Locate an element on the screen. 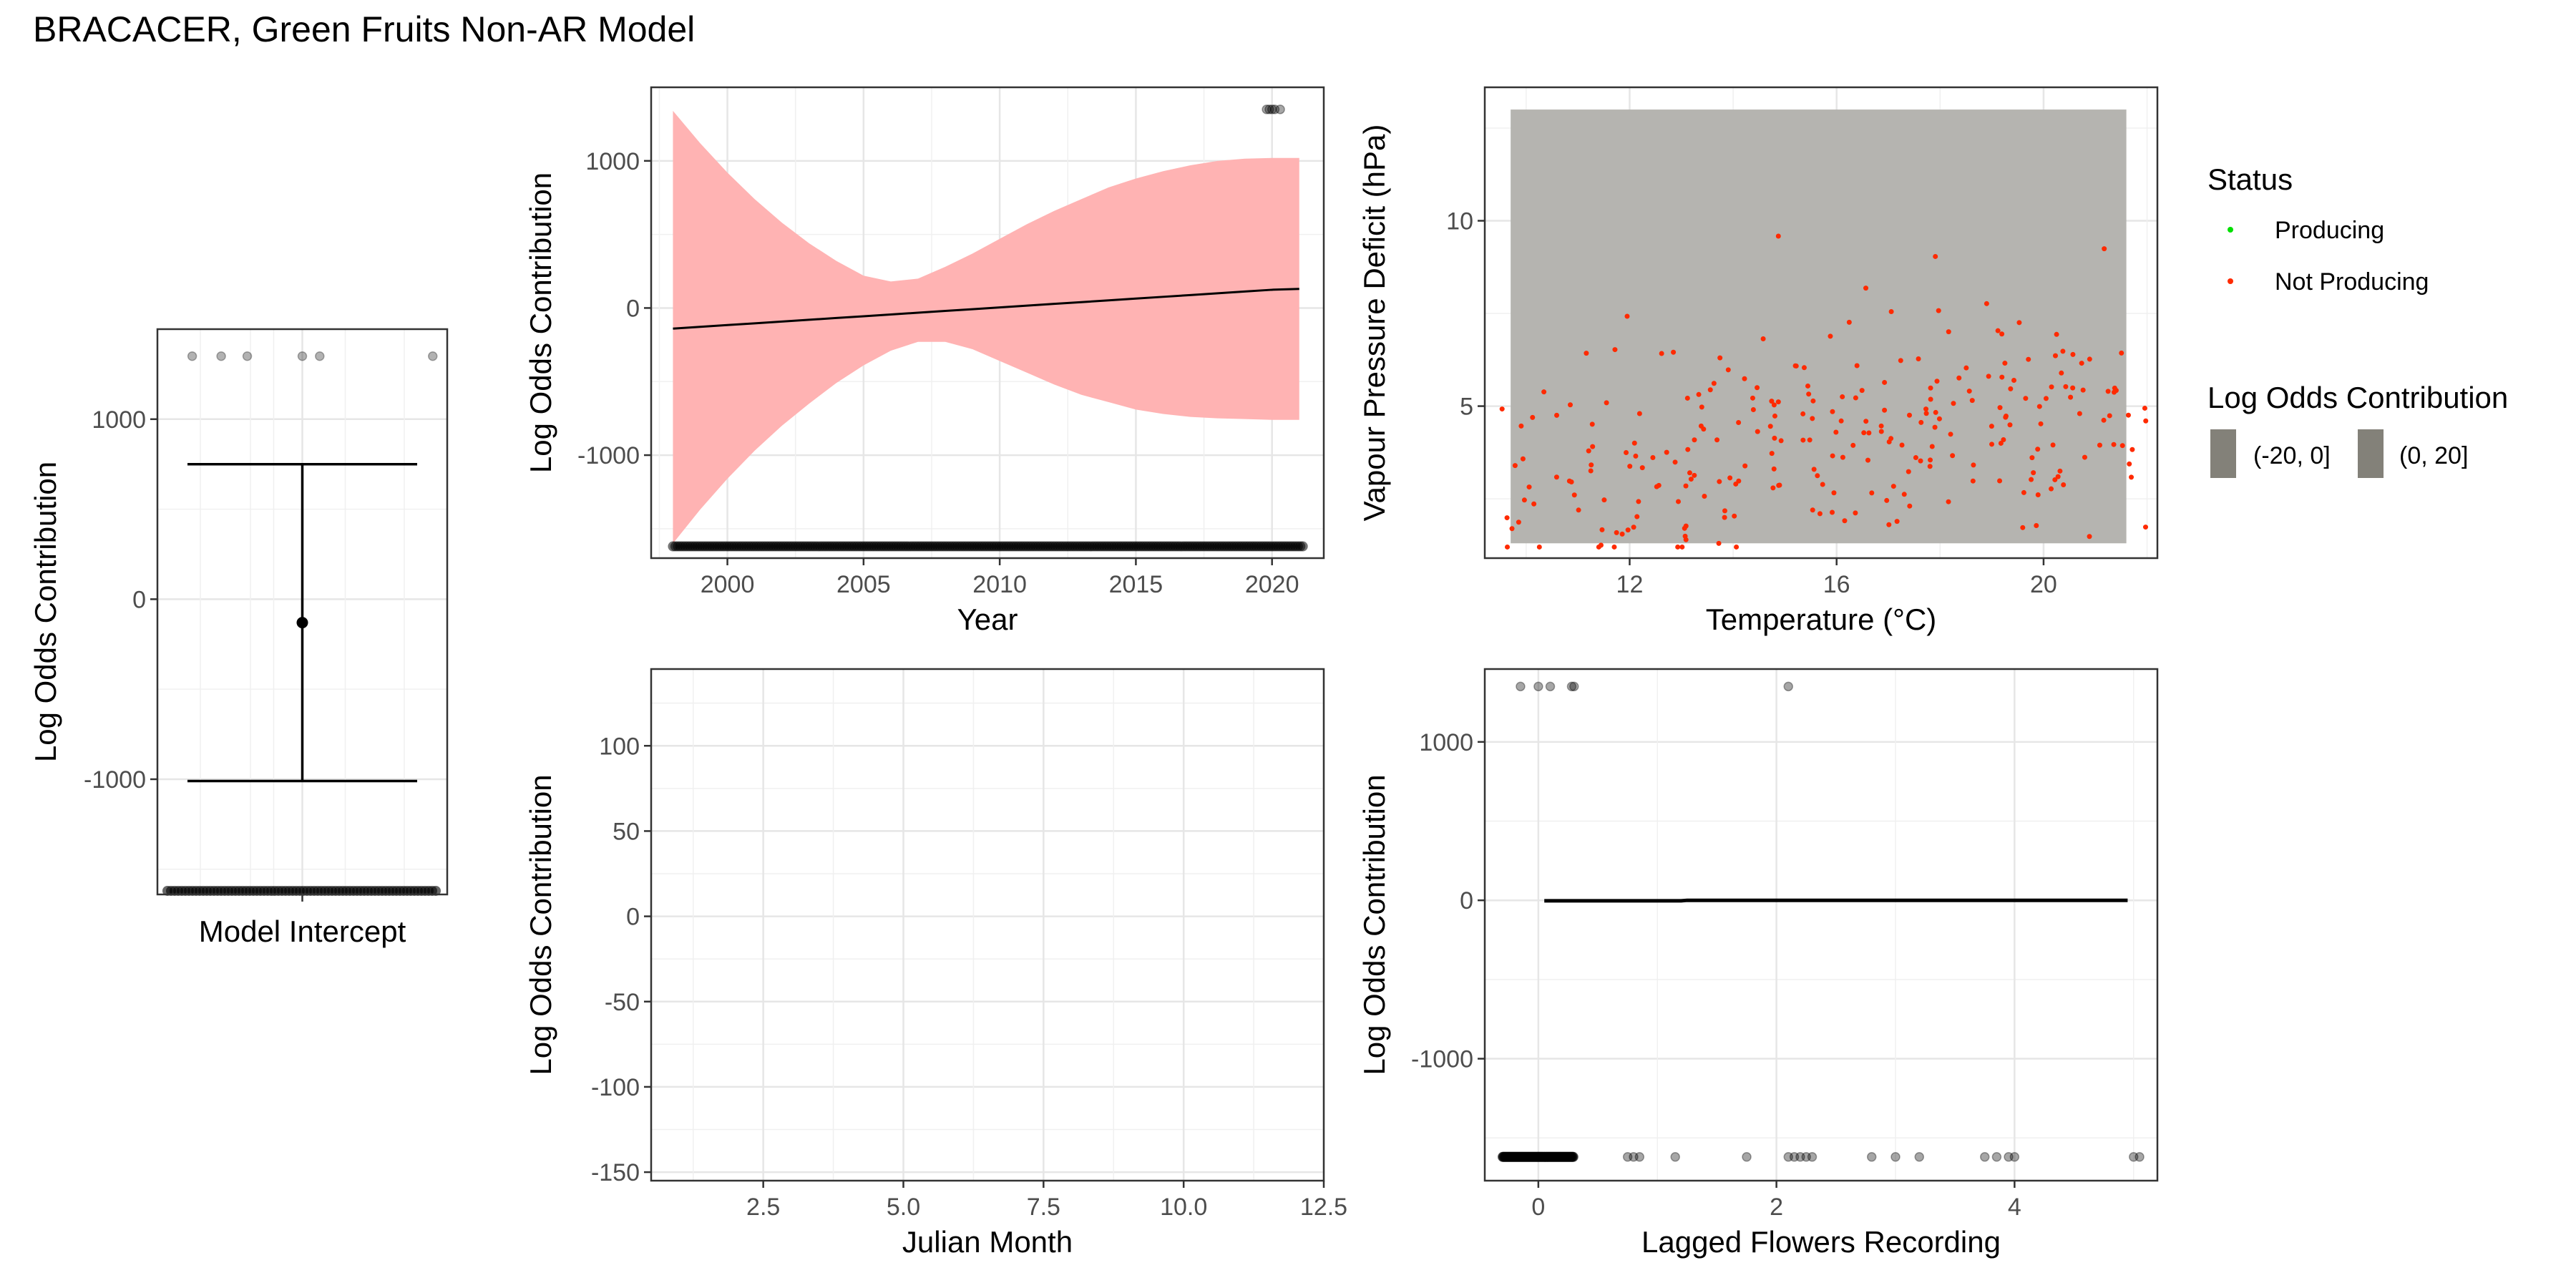  legend-fill-label-0: (-20, 0] is located at coordinates (2292, 455).